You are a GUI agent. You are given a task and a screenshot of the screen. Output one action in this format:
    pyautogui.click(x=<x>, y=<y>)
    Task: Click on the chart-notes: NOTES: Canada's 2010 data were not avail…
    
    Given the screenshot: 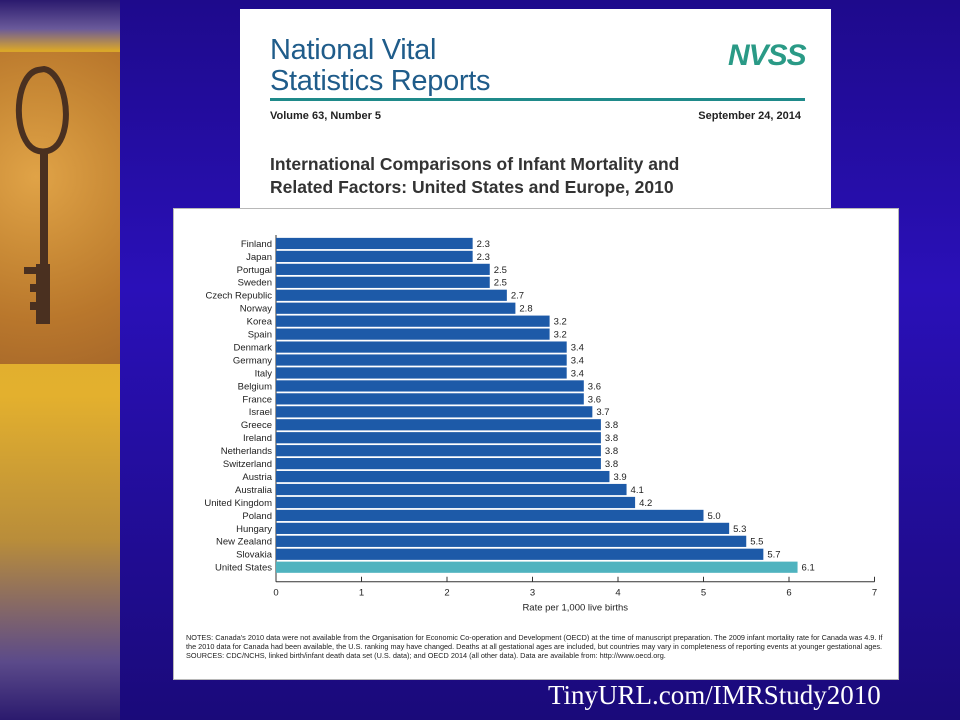 What is the action you would take?
    pyautogui.click(x=536, y=647)
    